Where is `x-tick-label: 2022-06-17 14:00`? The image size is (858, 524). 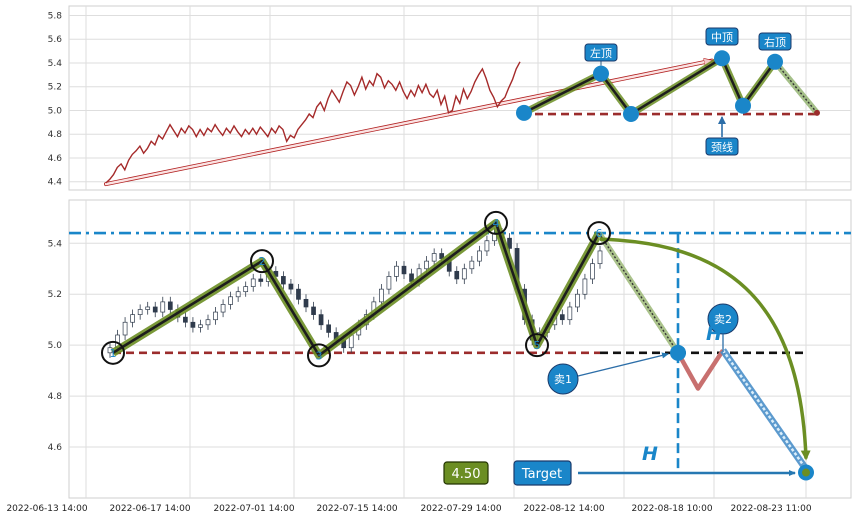 x-tick-label: 2022-06-17 14:00 is located at coordinates (149, 509).